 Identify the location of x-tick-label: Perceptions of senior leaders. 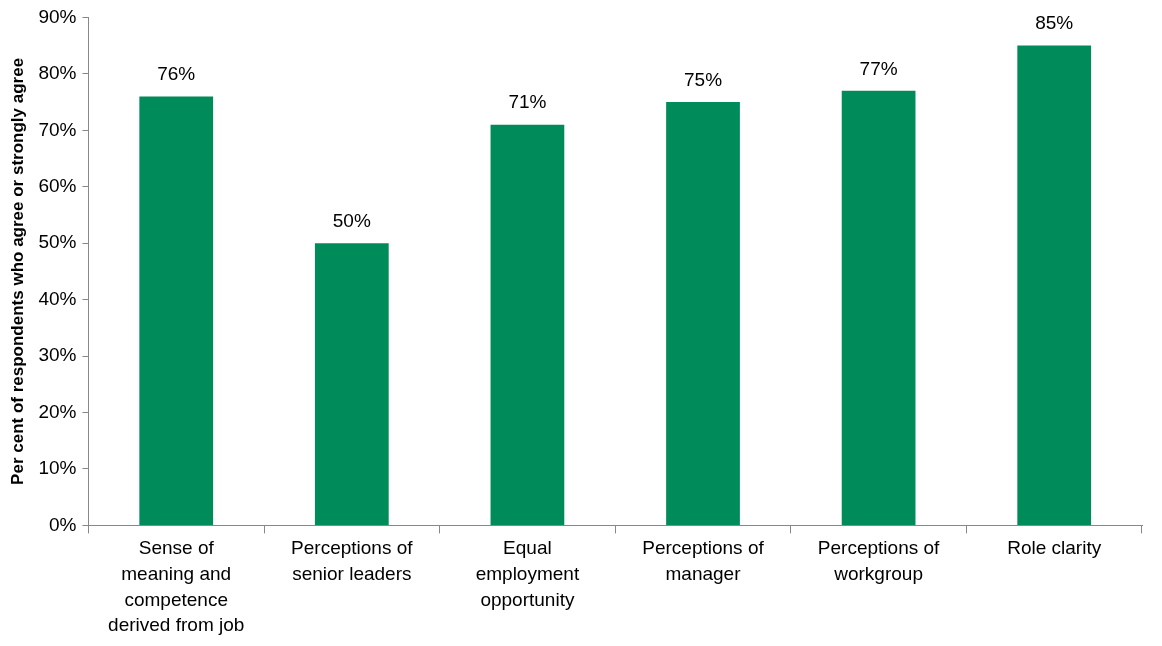
(352, 561).